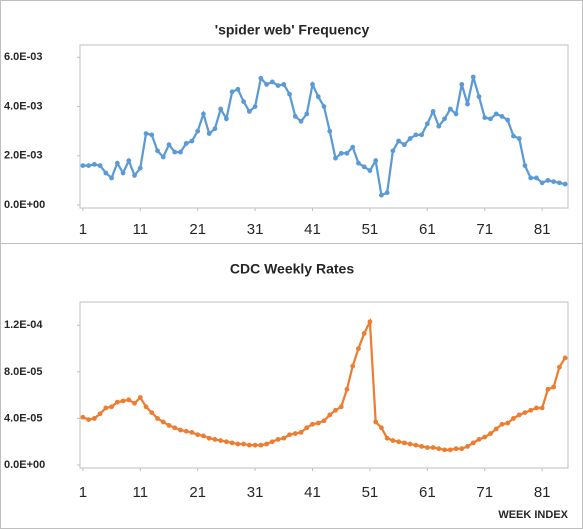 Image resolution: width=583 pixels, height=529 pixels. I want to click on chart-title: 'spider web' Frequency, so click(292, 30).